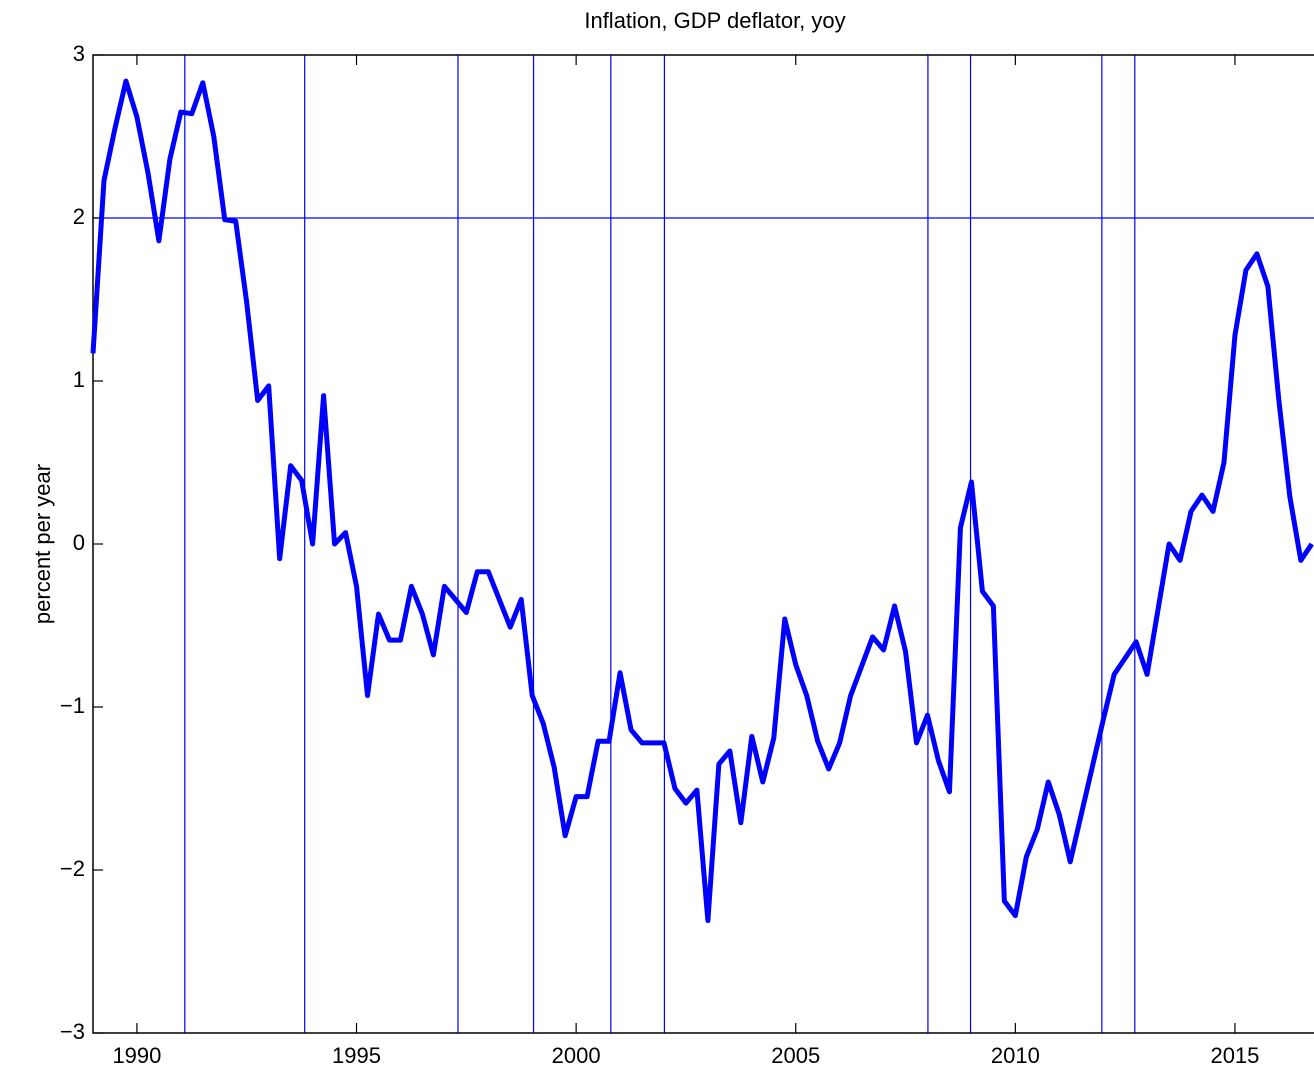 This screenshot has width=1314, height=1073. I want to click on y-tick-label: 3, so click(79, 53).